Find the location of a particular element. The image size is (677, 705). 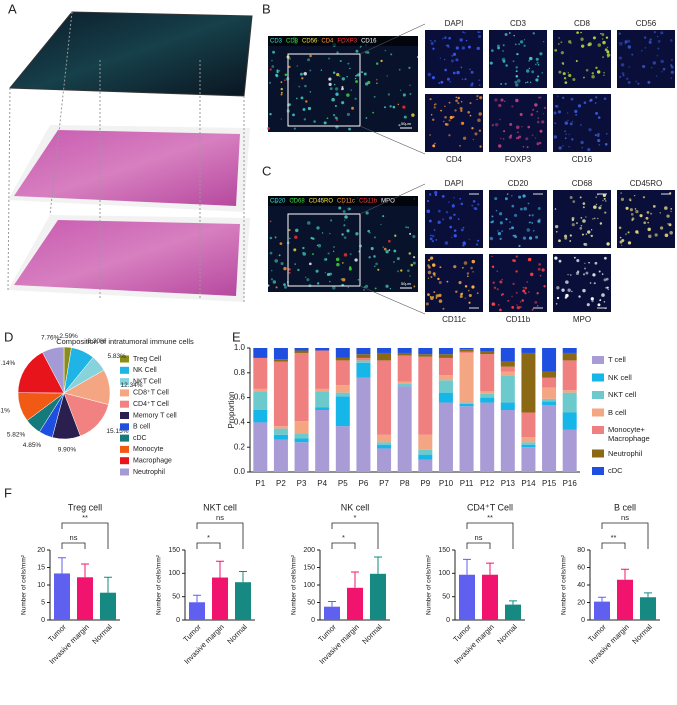

significance-label: ** is located at coordinates (614, 537).